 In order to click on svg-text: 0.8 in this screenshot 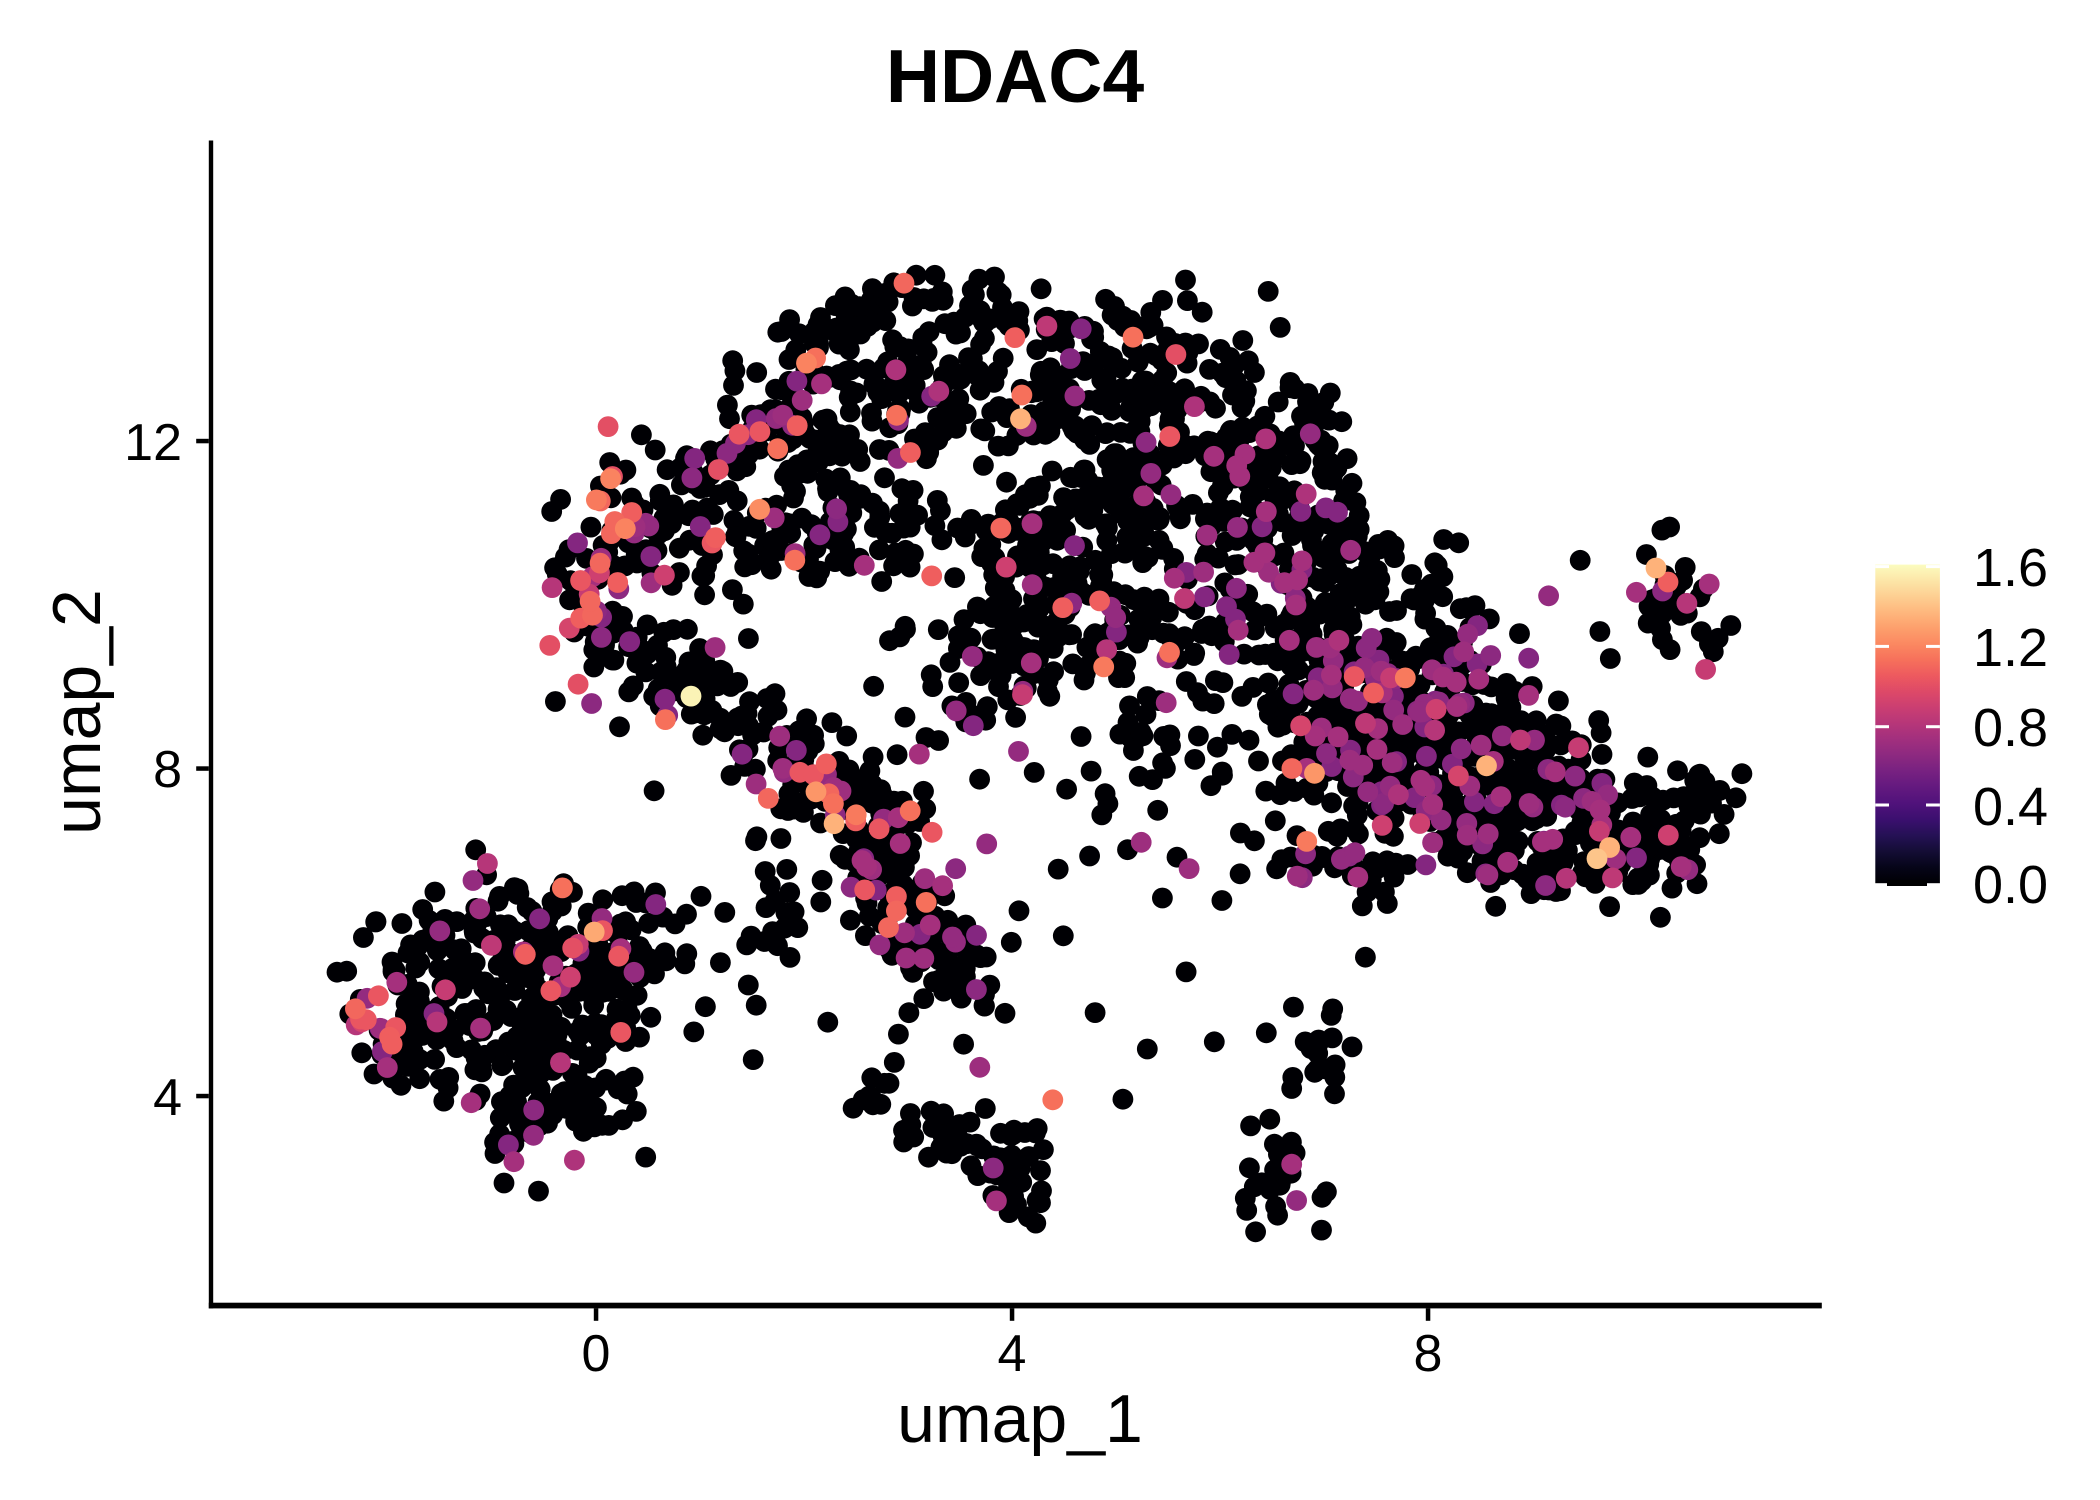, I will do `click(2010, 728)`.